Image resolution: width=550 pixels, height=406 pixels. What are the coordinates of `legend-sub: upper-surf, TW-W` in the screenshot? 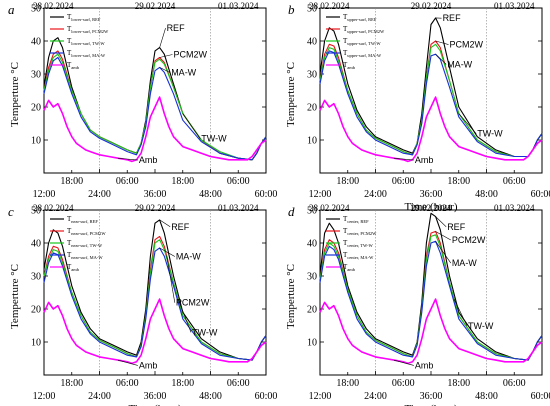 It's located at (364, 44).